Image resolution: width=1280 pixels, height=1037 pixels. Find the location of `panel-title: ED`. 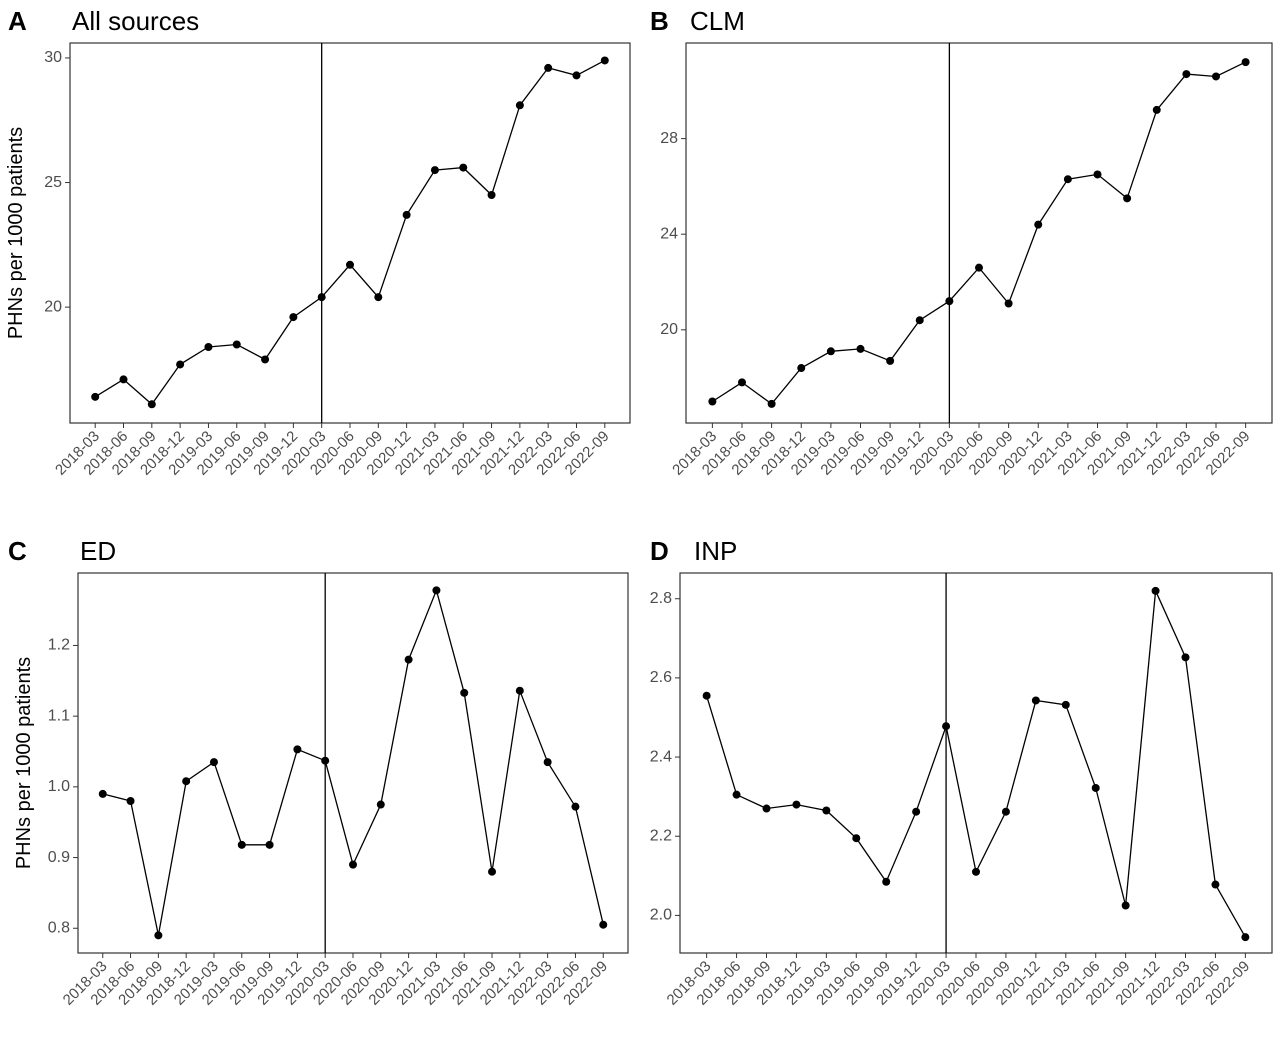

panel-title: ED is located at coordinates (98, 551).